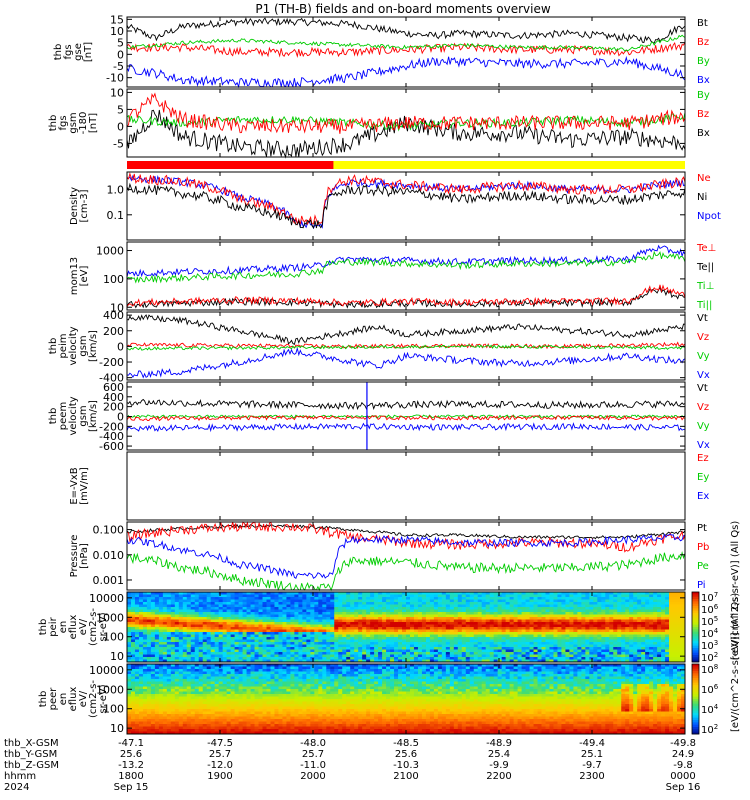 This screenshot has width=750, height=800. What do you see at coordinates (406, 261) in the screenshot?
I see `series-Ti-line` at bounding box center [406, 261].